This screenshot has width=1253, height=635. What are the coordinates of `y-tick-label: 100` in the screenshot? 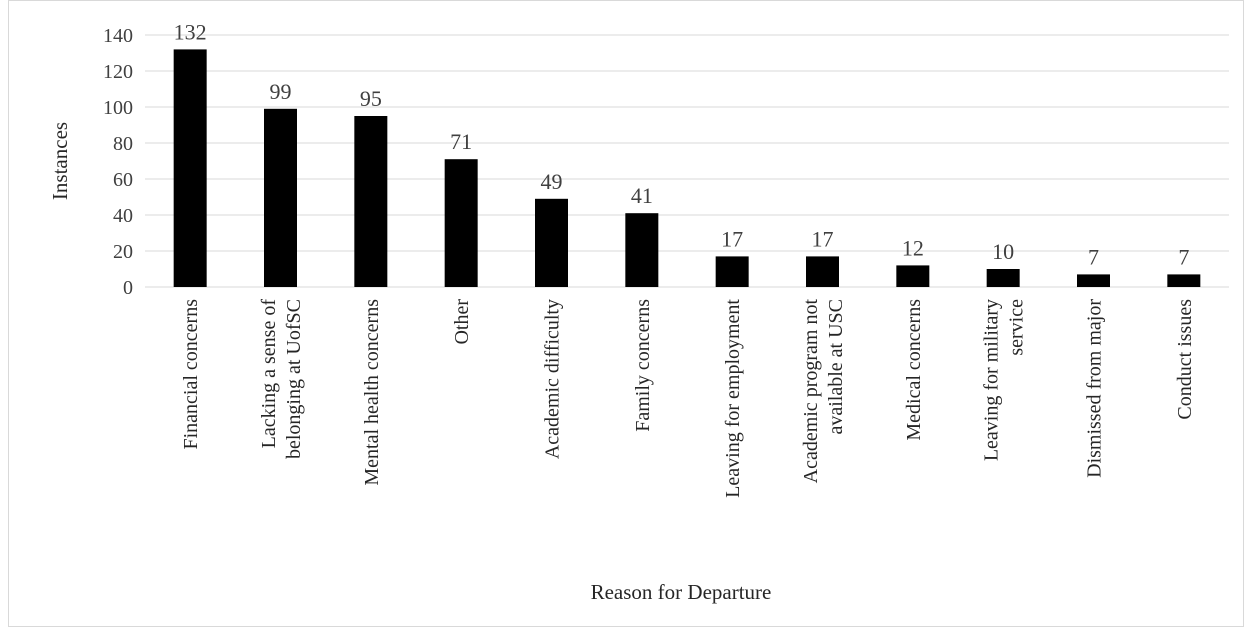 It's located at (118, 108).